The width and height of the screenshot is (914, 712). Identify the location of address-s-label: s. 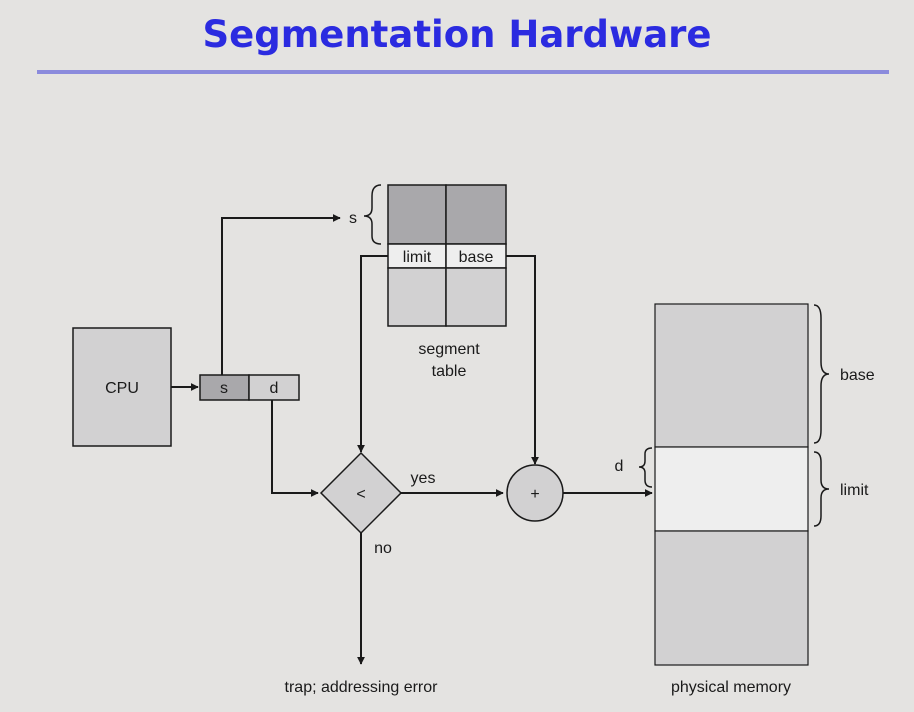
(224, 388).